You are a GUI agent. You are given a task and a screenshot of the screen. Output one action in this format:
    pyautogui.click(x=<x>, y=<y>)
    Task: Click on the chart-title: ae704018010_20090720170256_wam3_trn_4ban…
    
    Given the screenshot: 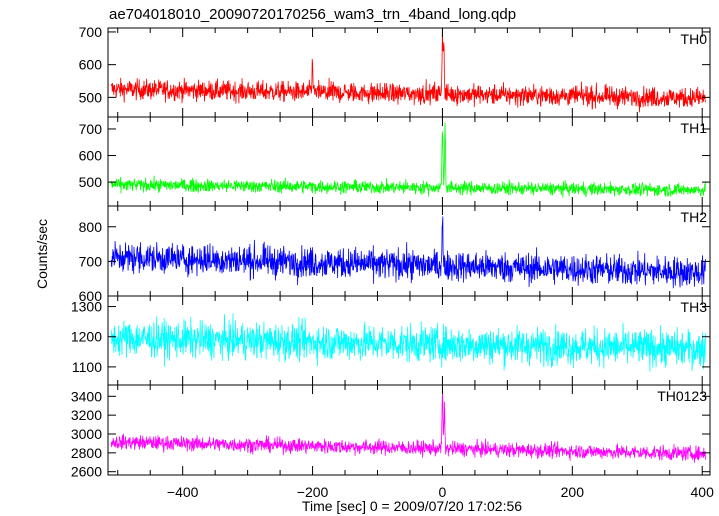 What is the action you would take?
    pyautogui.click(x=312, y=14)
    